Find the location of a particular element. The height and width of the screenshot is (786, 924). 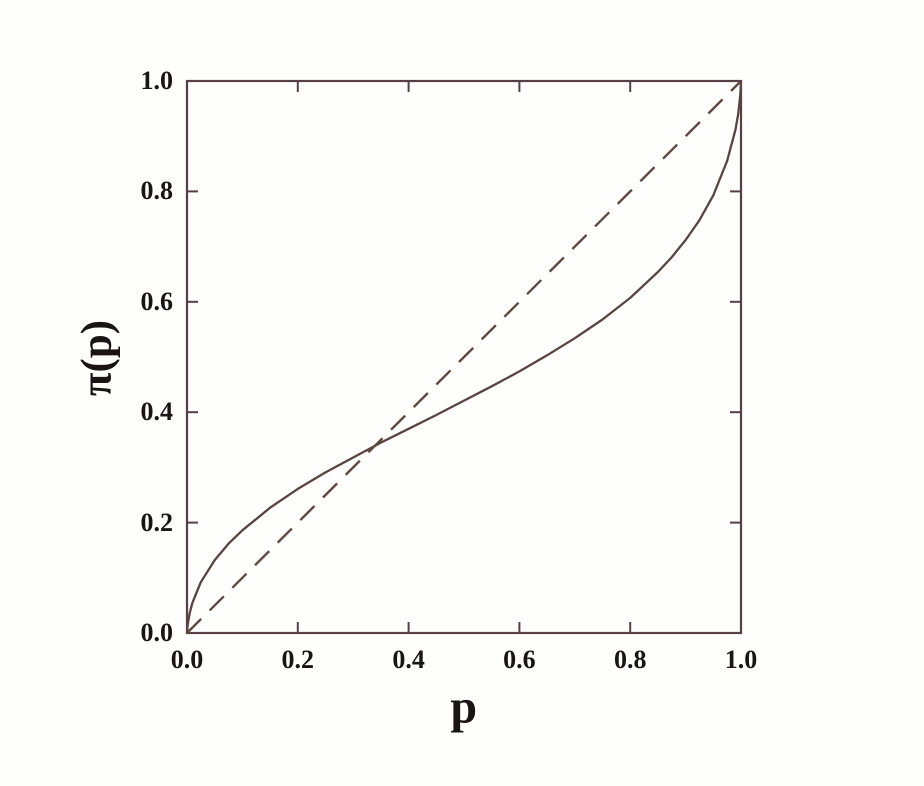

y-axis-label: π(p) is located at coordinates (97, 358).